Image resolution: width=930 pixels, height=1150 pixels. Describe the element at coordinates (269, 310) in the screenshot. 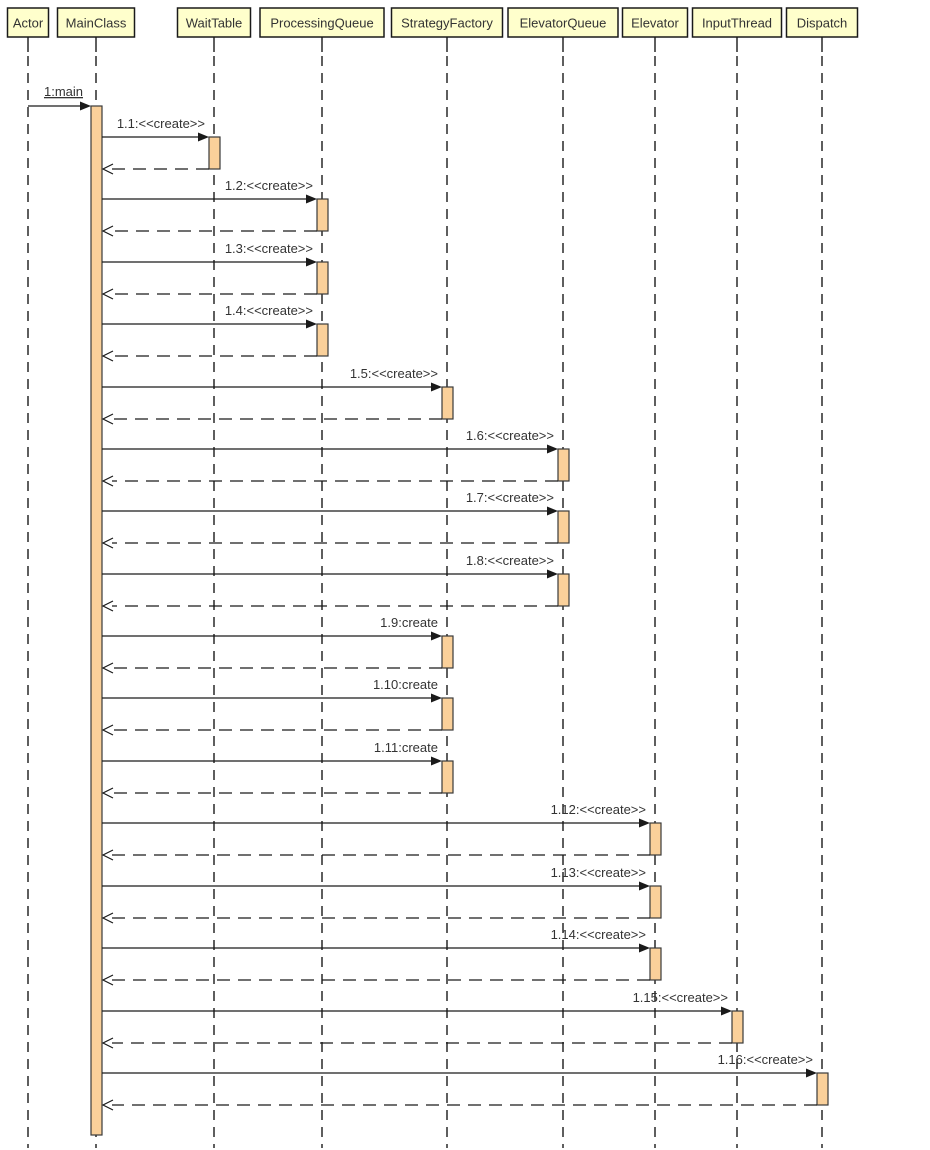

I see `message-label: 1.4:<<create>>` at that location.